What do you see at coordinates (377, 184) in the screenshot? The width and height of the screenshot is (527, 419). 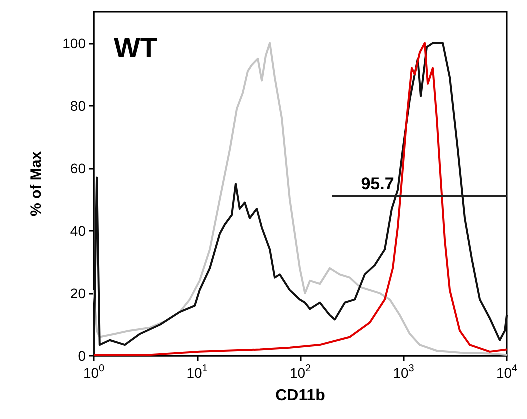 I see `annotation: 95.7` at bounding box center [377, 184].